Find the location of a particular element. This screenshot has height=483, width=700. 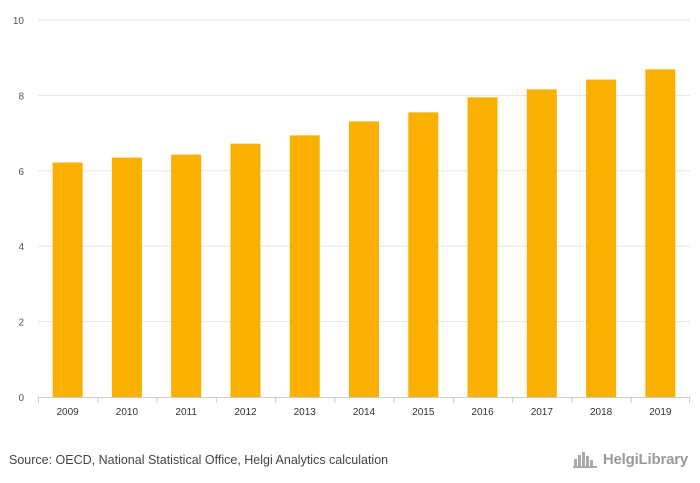

city-skyline-icon is located at coordinates (584, 460).